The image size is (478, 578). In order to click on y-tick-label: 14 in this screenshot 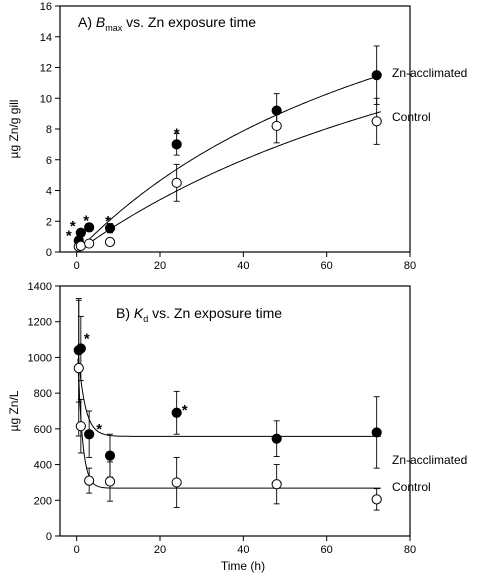, I will do `click(46, 38)`.